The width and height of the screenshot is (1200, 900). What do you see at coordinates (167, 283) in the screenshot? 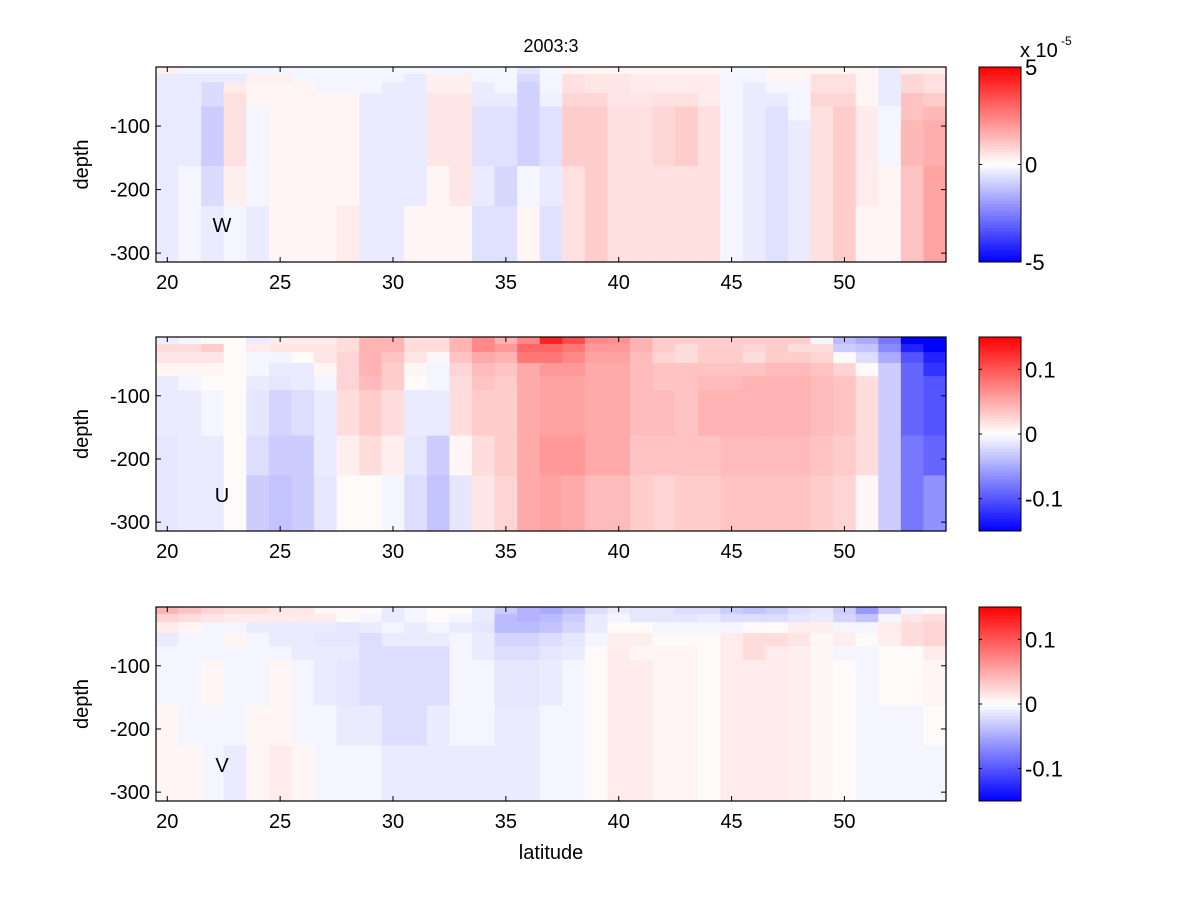
I see `x-tick-label: 20` at bounding box center [167, 283].